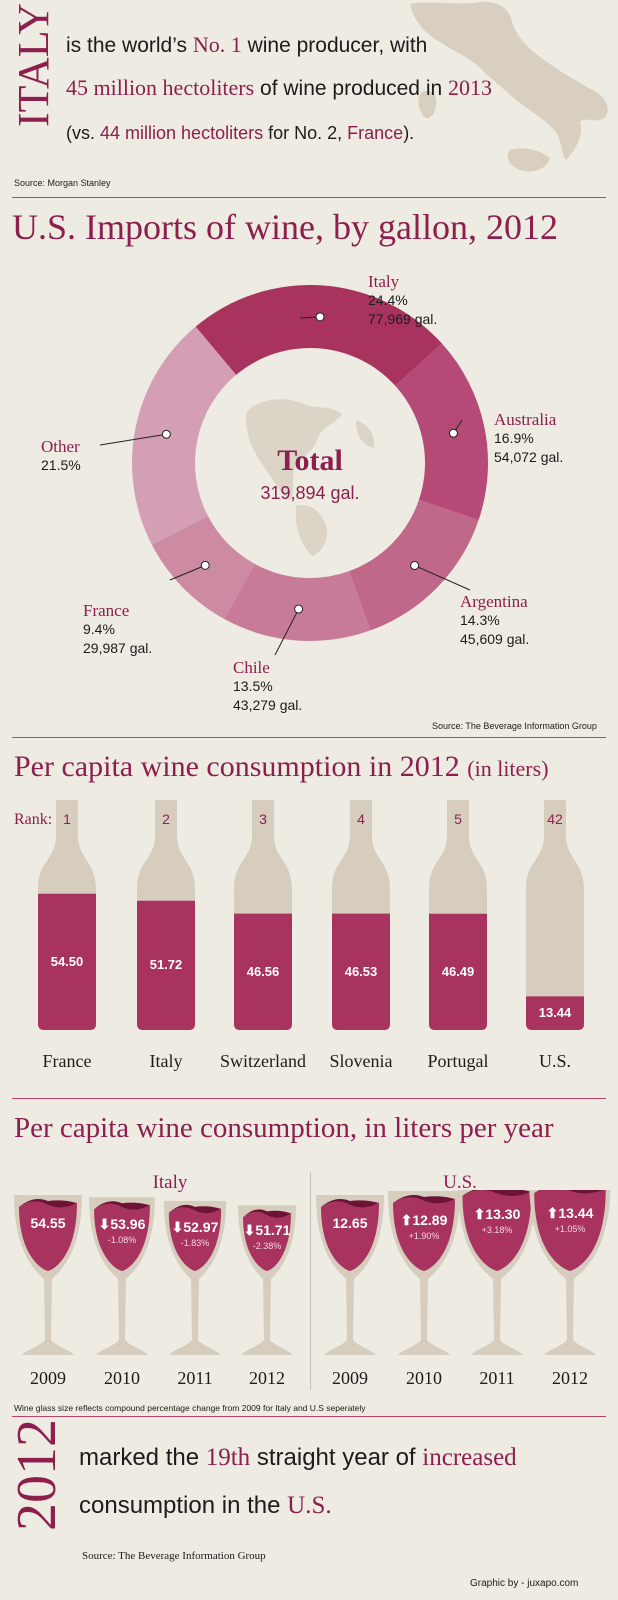 The width and height of the screenshot is (618, 1600). What do you see at coordinates (384, 281) in the screenshot?
I see `slice-country: Italy` at bounding box center [384, 281].